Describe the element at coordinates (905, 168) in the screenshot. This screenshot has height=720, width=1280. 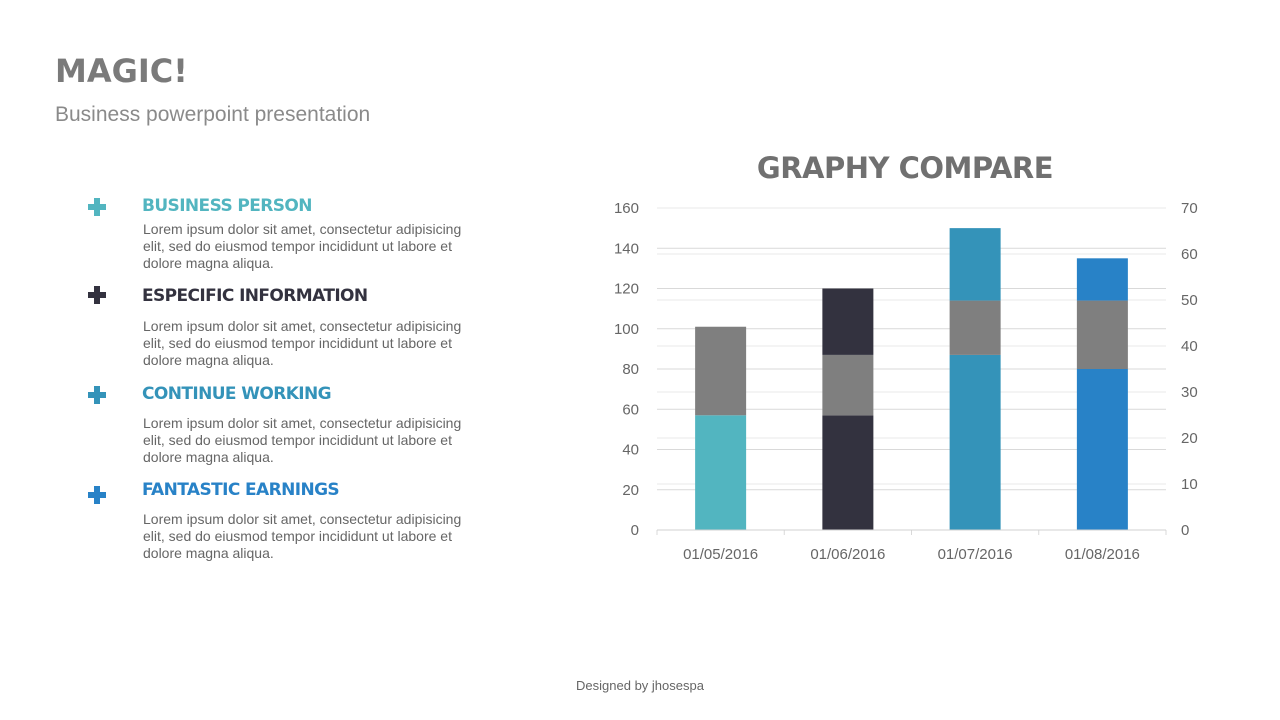
I see `chart-title: GRAPHY COMPARE` at that location.